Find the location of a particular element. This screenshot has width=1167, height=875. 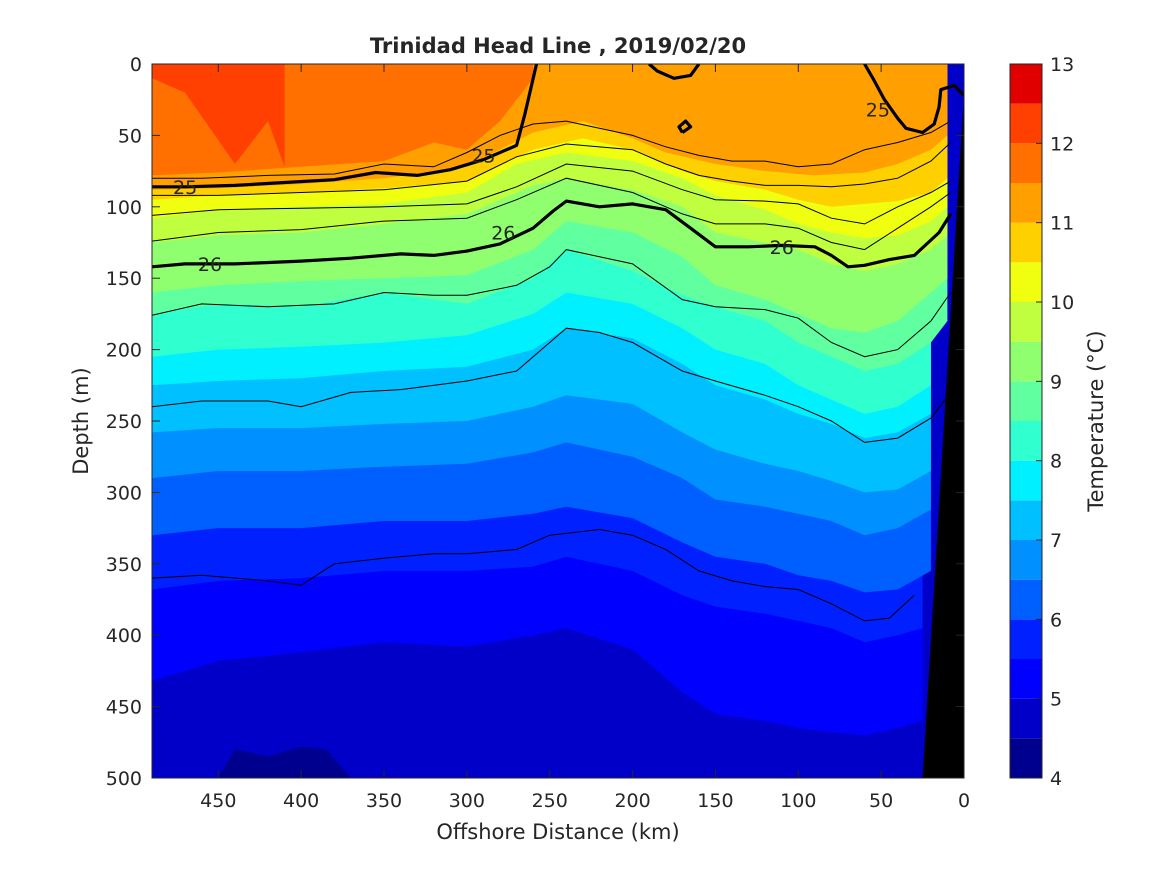

y-tick-label: 150 is located at coordinates (124, 279).